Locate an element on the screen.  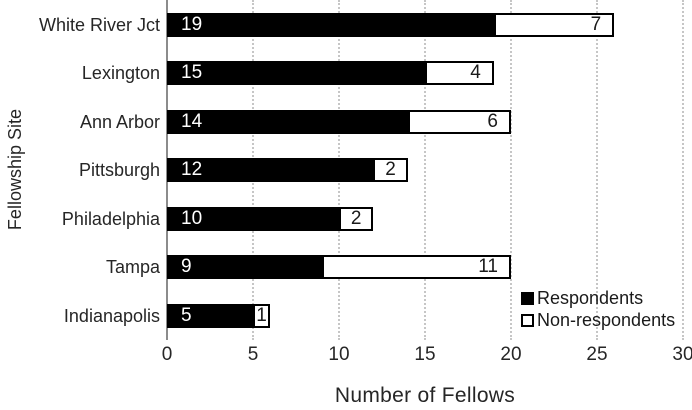
x-tick-label: 10 is located at coordinates (339, 354).